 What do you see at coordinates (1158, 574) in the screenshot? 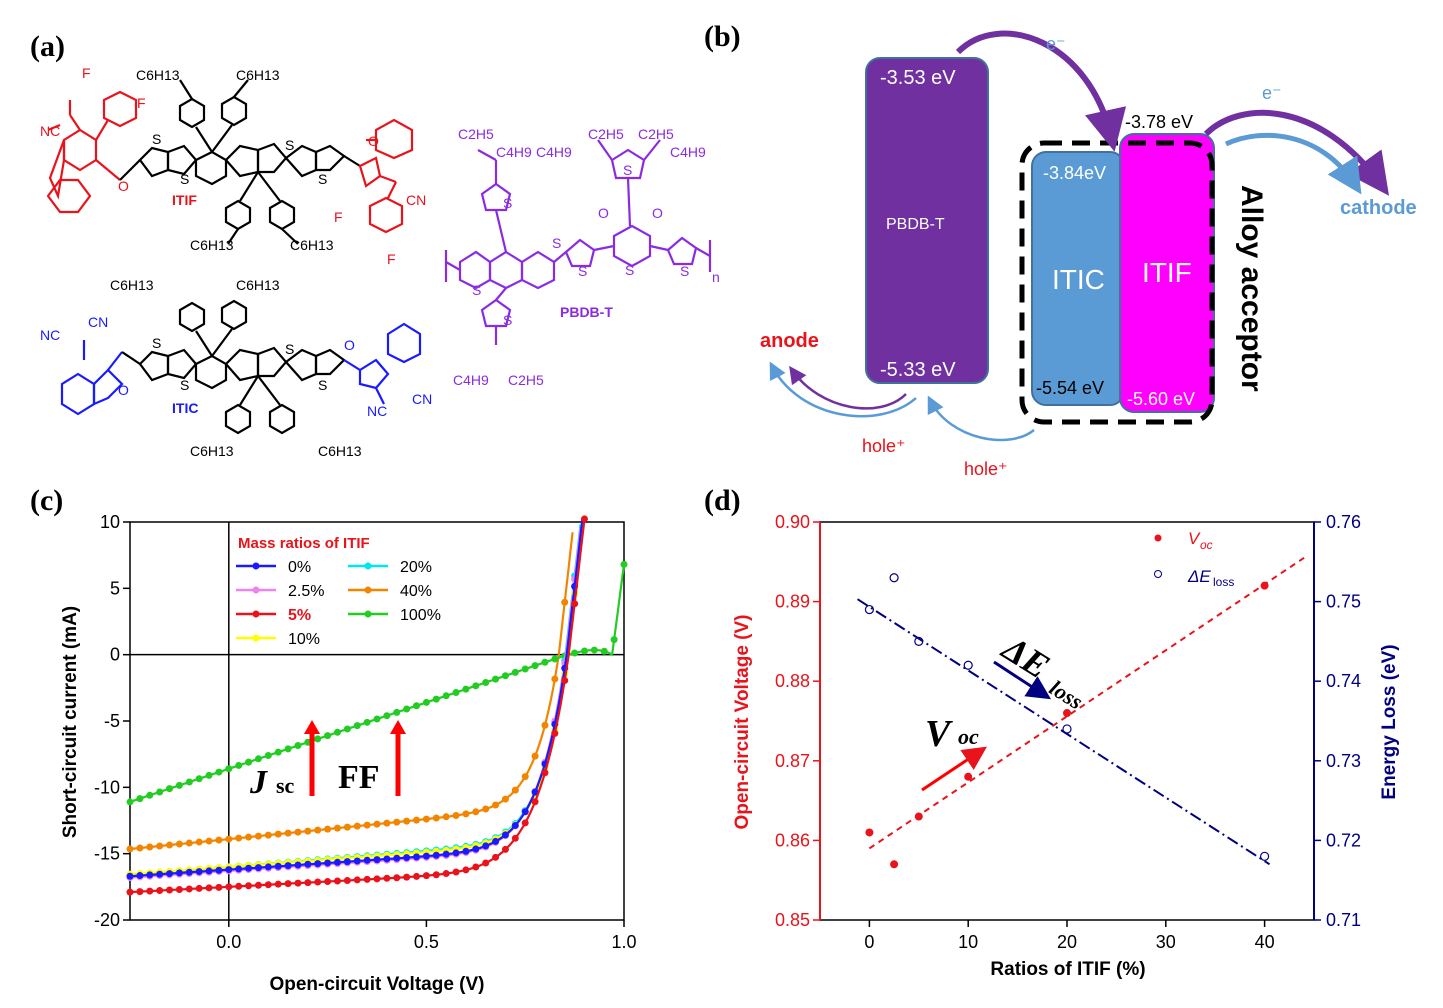
I see `eloss-legend-marker` at bounding box center [1158, 574].